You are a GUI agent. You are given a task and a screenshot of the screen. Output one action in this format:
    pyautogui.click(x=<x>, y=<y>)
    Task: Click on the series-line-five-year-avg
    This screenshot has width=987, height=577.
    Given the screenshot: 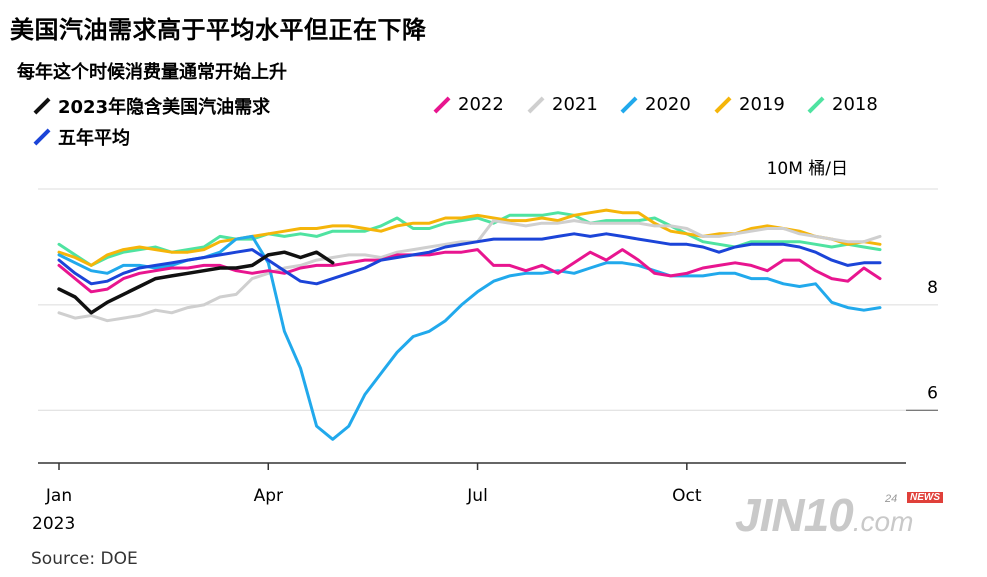 What is the action you would take?
    pyautogui.click(x=469, y=259)
    